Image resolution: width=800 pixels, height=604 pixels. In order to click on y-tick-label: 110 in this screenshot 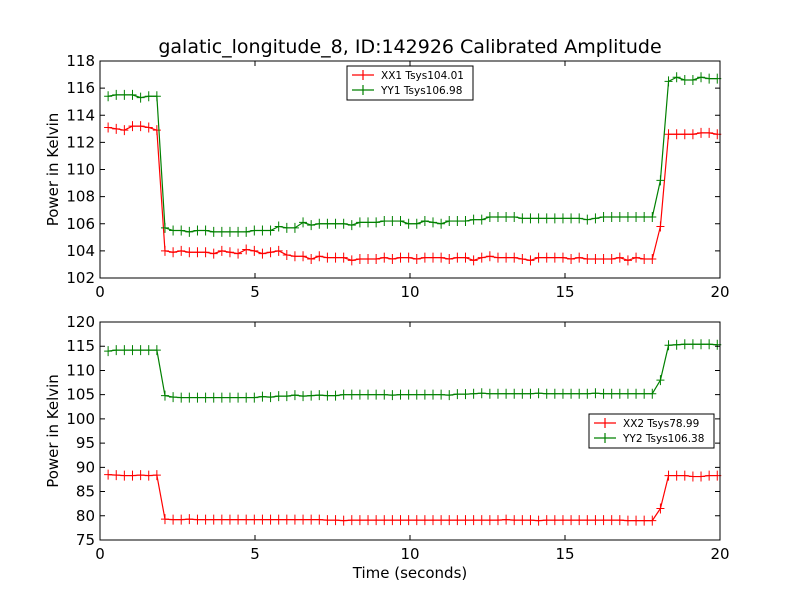, I will do `click(80, 370)`.